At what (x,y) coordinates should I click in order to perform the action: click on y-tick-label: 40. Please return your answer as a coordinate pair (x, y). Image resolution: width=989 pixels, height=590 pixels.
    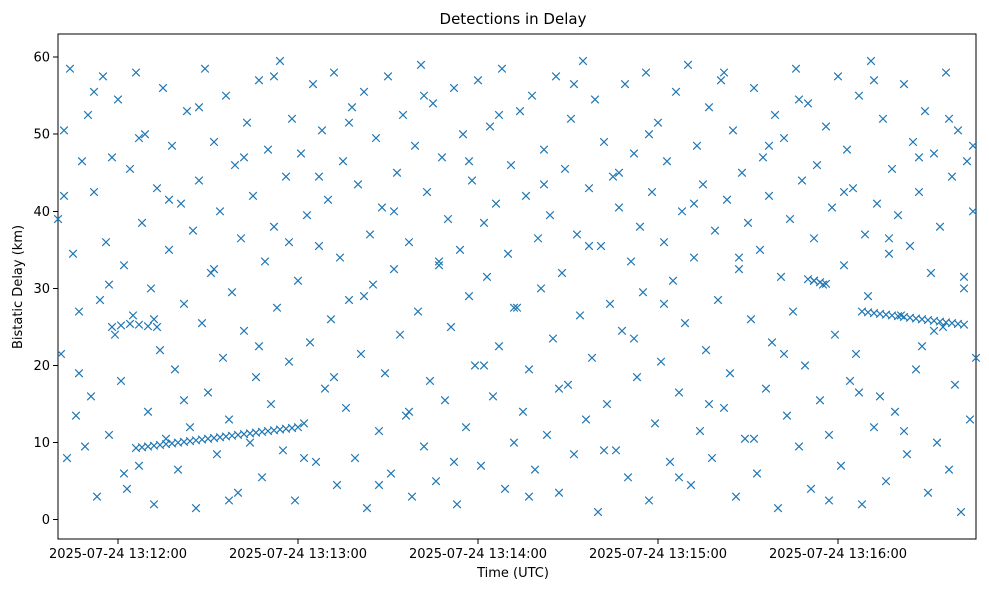
    Looking at the image, I should click on (41, 212).